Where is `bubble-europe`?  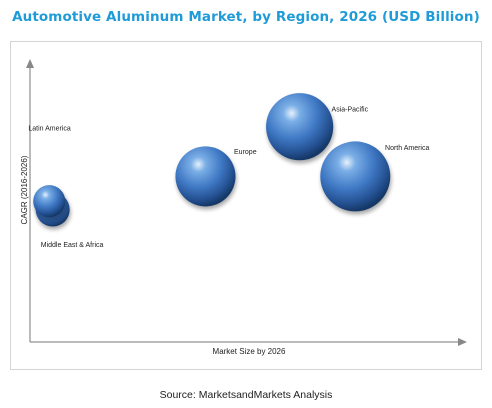
bubble-europe is located at coordinates (205, 176).